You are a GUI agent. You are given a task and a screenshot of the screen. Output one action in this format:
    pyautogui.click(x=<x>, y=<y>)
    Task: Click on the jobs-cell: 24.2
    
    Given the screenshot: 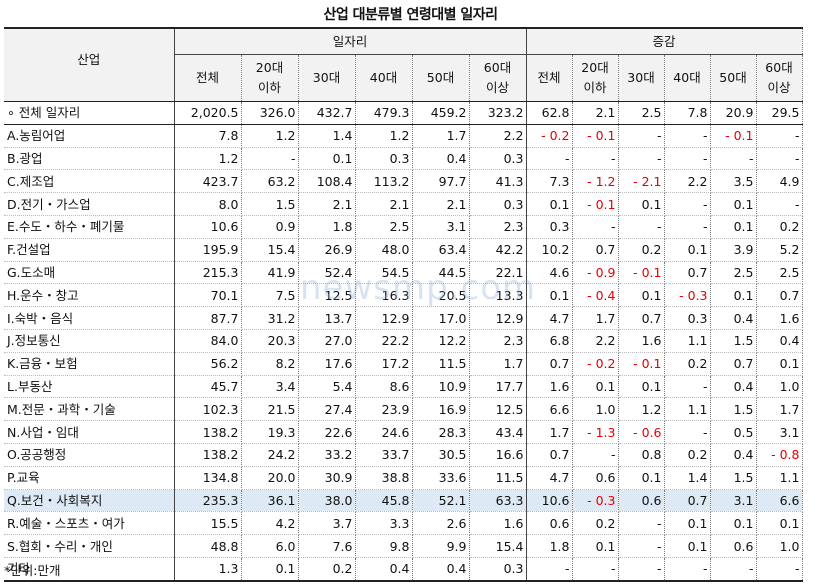 What is the action you would take?
    pyautogui.click(x=270, y=455)
    